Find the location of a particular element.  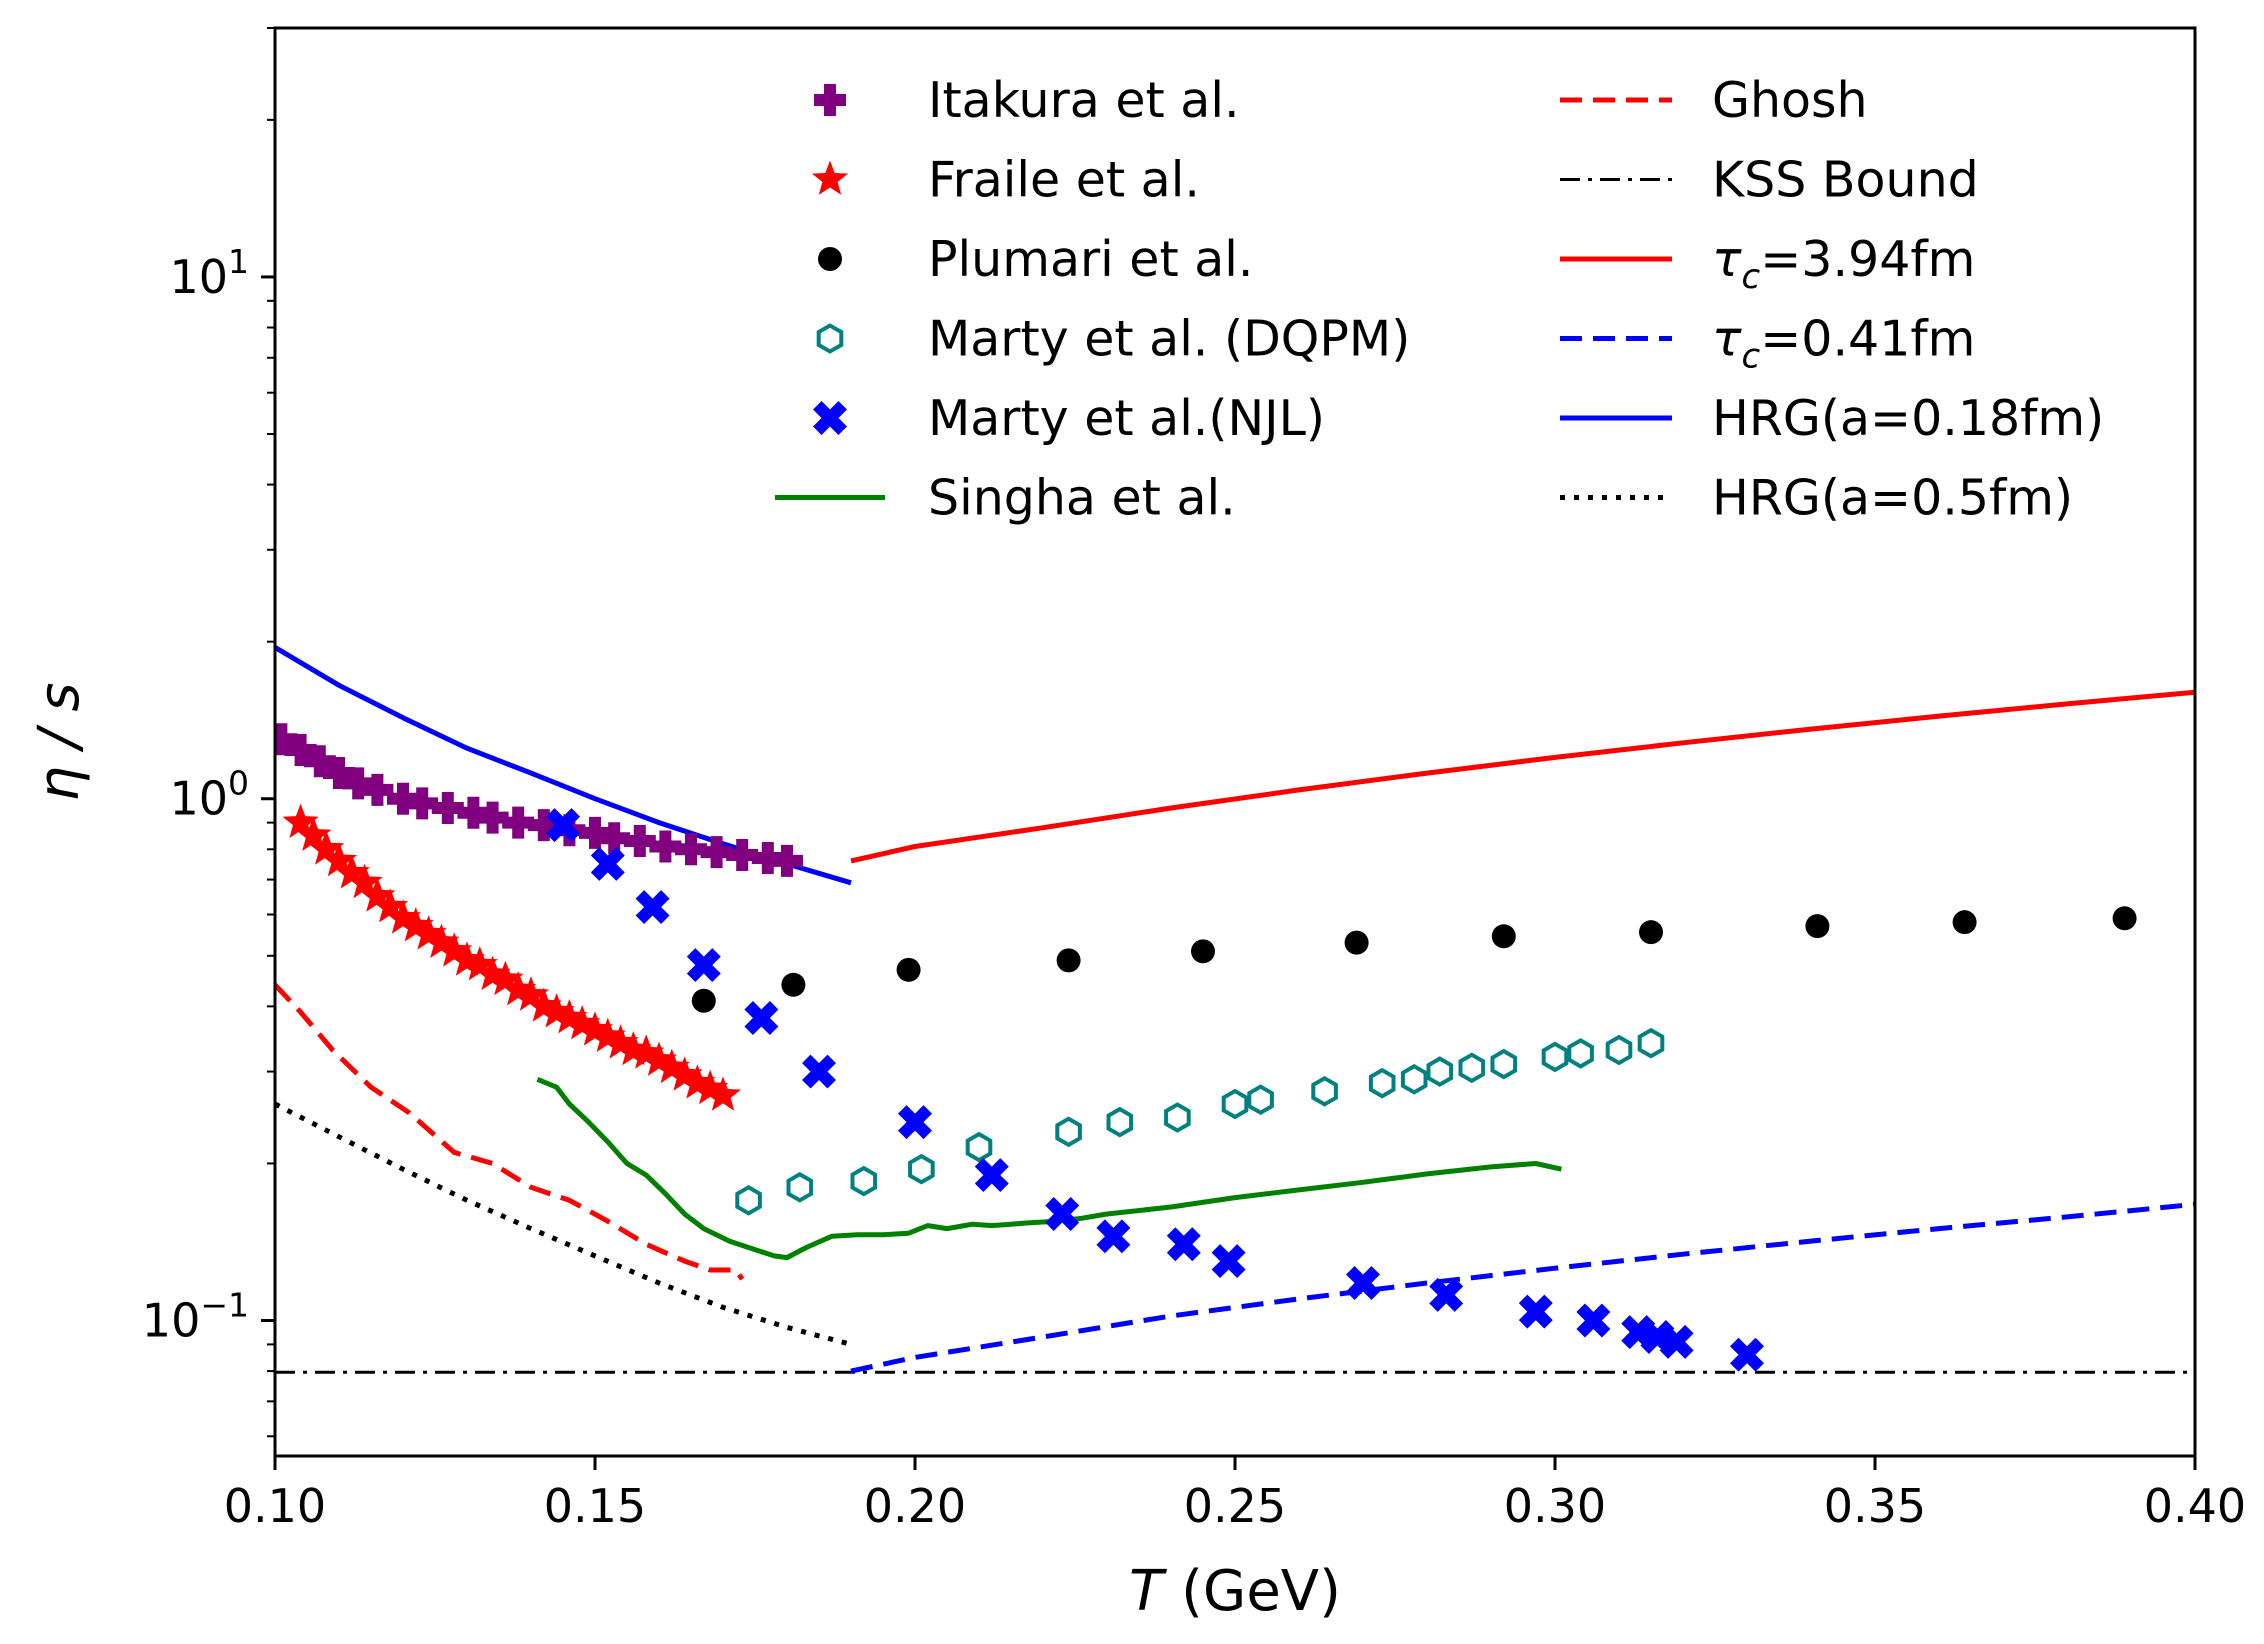

y-tick-label: 10⁻¹ is located at coordinates (195, 1317).